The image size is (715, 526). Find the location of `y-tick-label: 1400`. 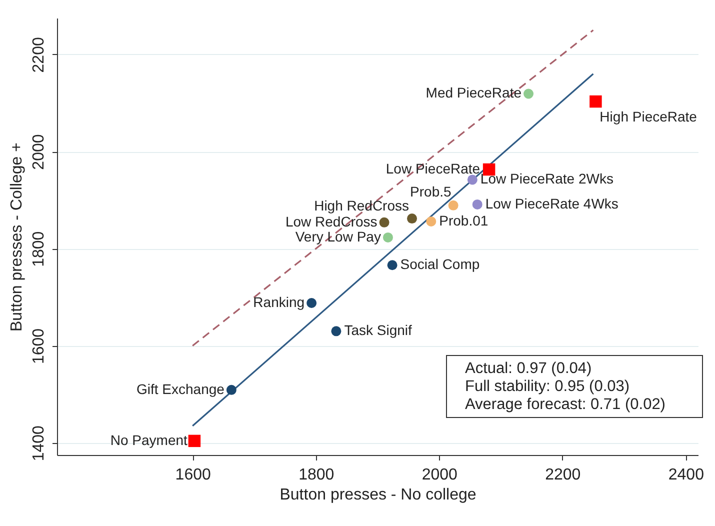

y-tick-label: 1400 is located at coordinates (39, 443).